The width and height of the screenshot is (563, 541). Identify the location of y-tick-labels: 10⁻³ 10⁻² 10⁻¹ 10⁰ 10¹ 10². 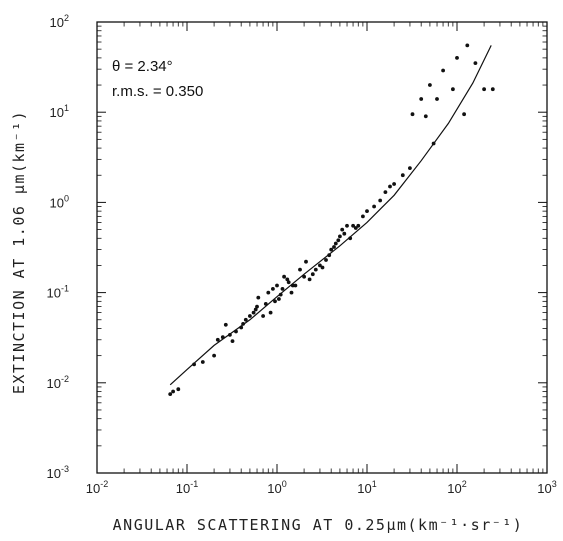
(58, 247).